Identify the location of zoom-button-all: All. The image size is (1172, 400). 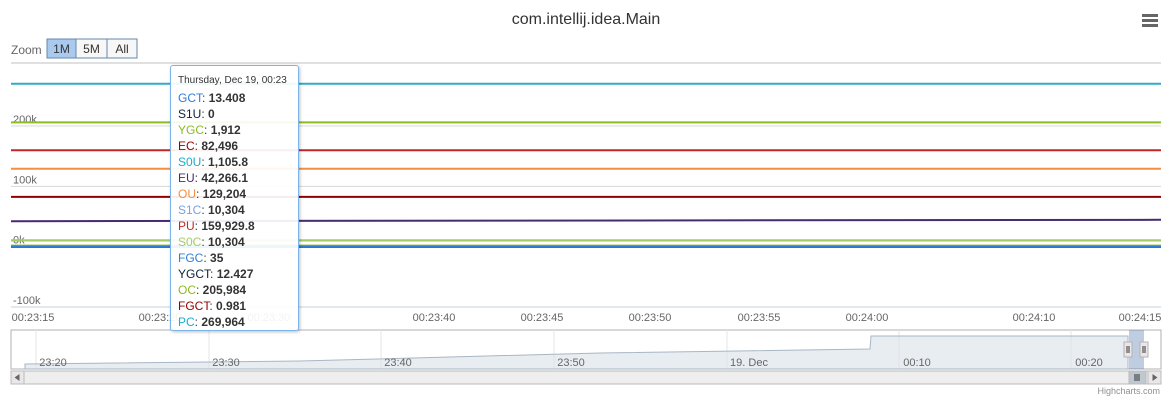
(122, 48).